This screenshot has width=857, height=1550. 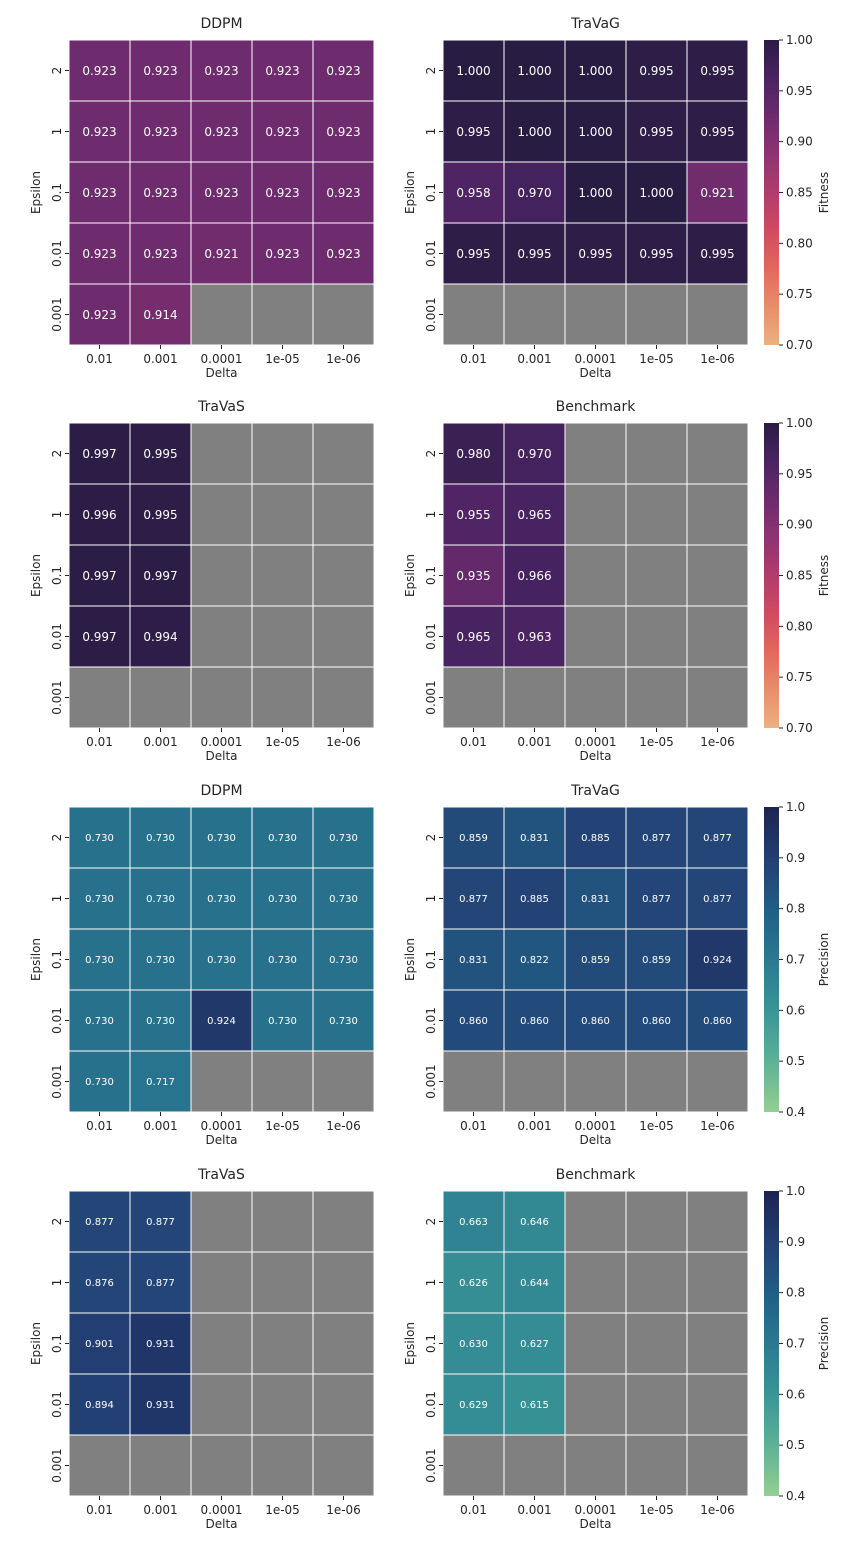 What do you see at coordinates (596, 407) in the screenshot?
I see `panel-title: Benchmark` at bounding box center [596, 407].